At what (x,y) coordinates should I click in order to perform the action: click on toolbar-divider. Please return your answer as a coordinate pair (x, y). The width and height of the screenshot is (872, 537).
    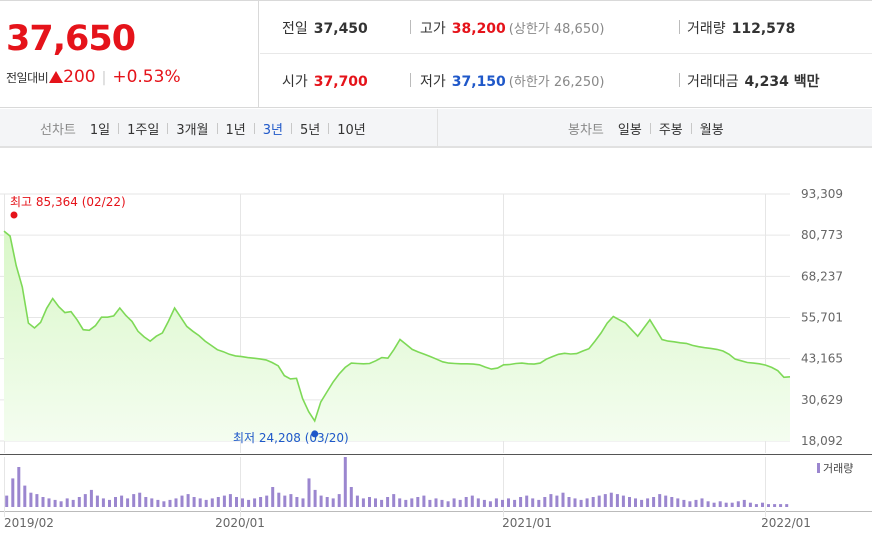
    Looking at the image, I should click on (437, 127).